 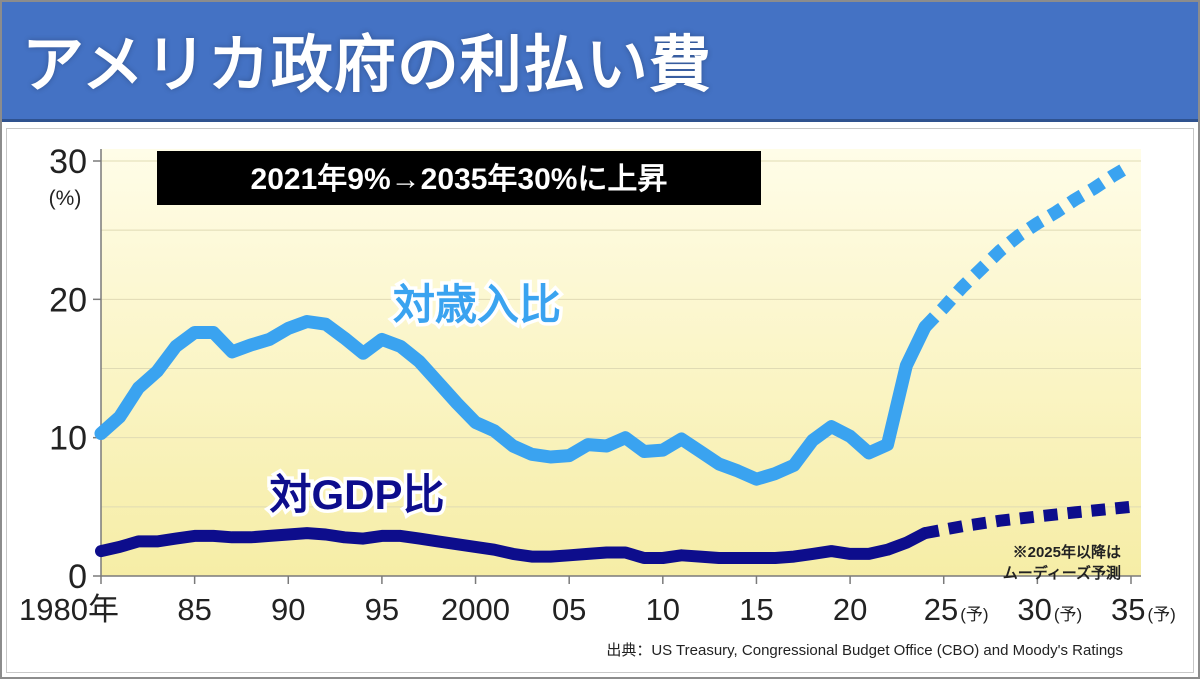 What do you see at coordinates (367, 64) in the screenshot?
I see `page-title: アメリカ政府の利払い費` at bounding box center [367, 64].